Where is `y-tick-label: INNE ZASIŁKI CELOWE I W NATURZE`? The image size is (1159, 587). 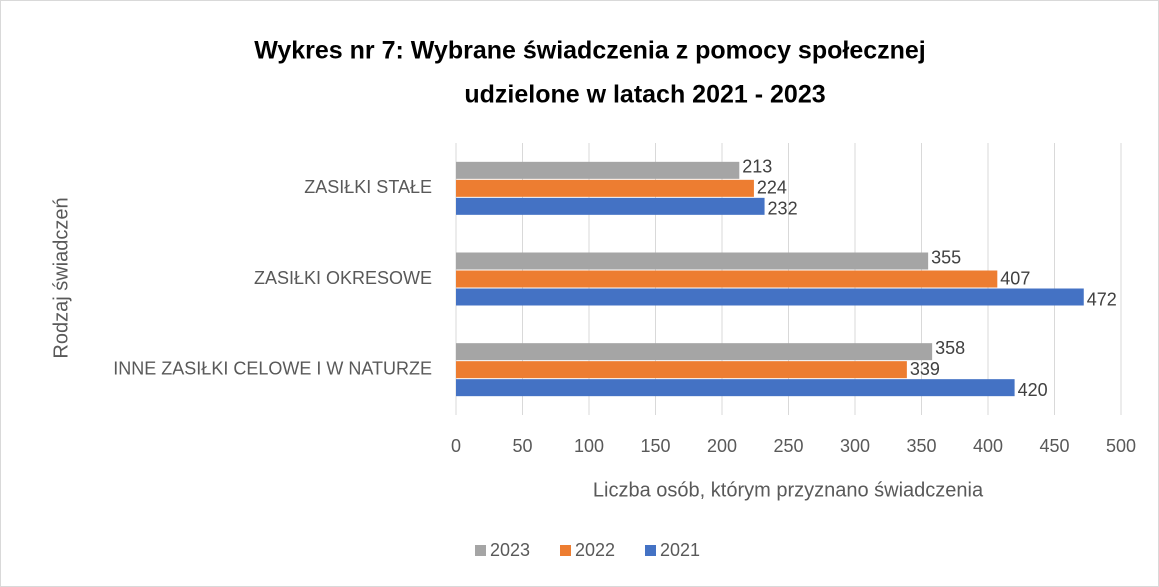
y-tick-label: INNE ZASIŁKI CELOWE I W NATURZE is located at coordinates (272, 368).